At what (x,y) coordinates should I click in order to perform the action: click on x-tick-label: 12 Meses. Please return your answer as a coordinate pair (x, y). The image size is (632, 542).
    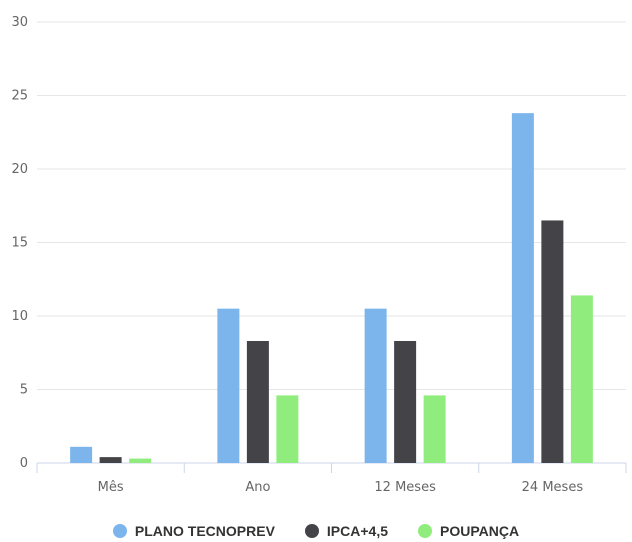
    Looking at the image, I should click on (405, 487).